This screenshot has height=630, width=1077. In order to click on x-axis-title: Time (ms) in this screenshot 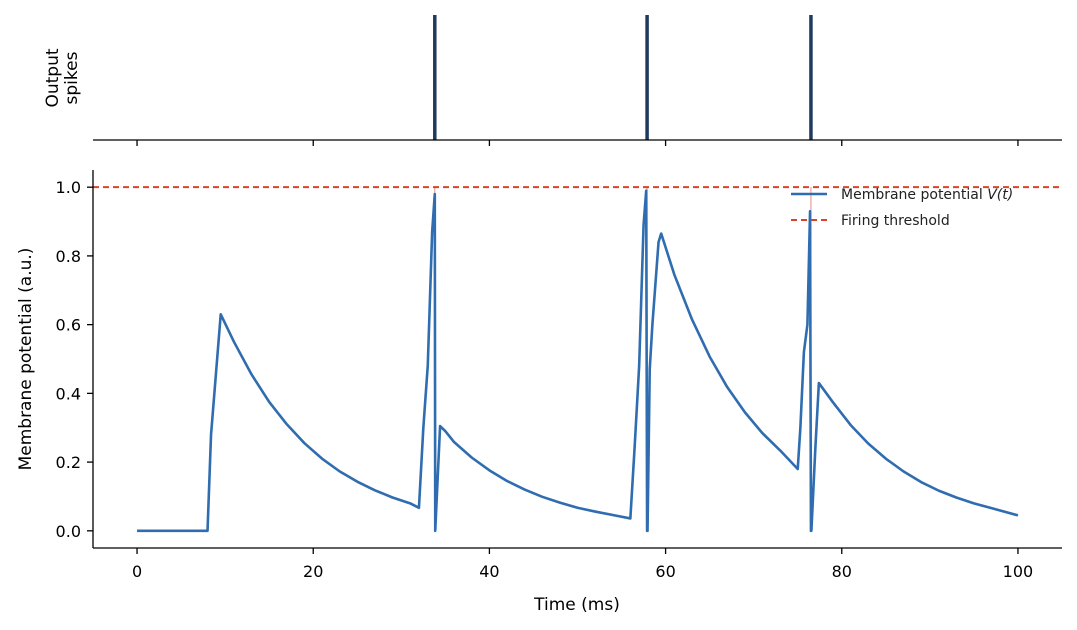, I will do `click(576, 605)`.